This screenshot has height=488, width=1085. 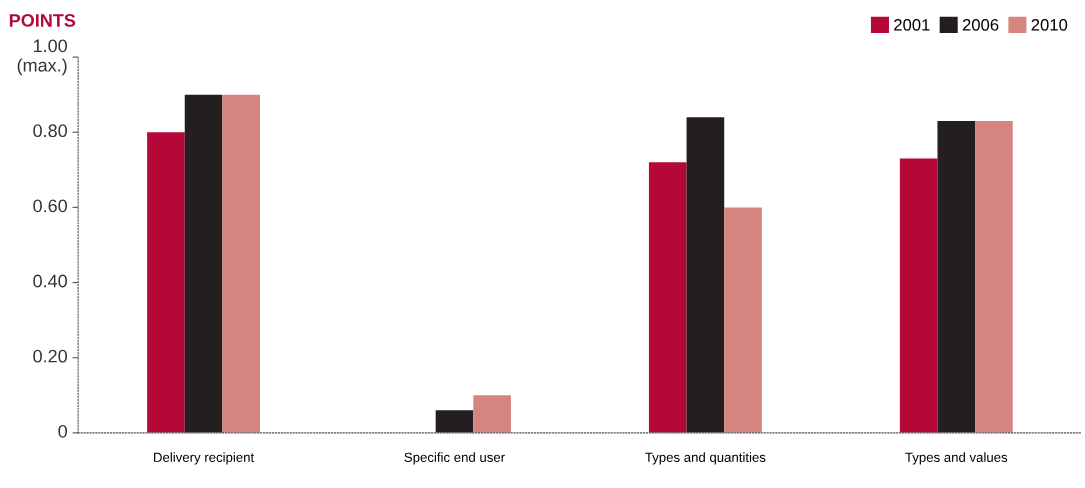 I want to click on x-tick-label: Types and quantities, so click(x=705, y=458).